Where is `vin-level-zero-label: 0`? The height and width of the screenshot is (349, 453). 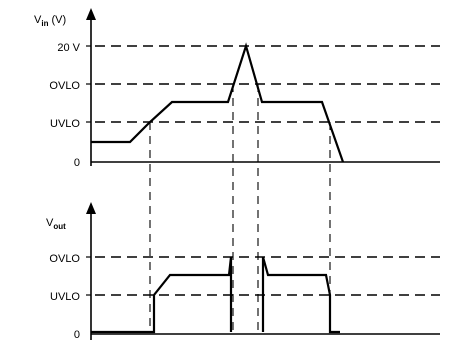
vin-level-zero-label: 0 is located at coordinates (77, 163).